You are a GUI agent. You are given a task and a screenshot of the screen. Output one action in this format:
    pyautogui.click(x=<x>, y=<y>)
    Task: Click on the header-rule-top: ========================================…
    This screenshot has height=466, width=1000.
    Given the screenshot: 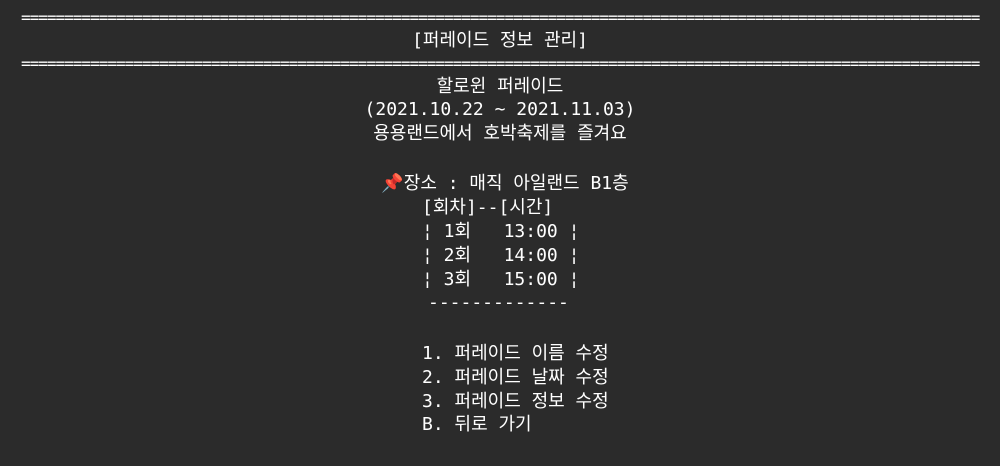 What is the action you would take?
    pyautogui.click(x=500, y=17)
    